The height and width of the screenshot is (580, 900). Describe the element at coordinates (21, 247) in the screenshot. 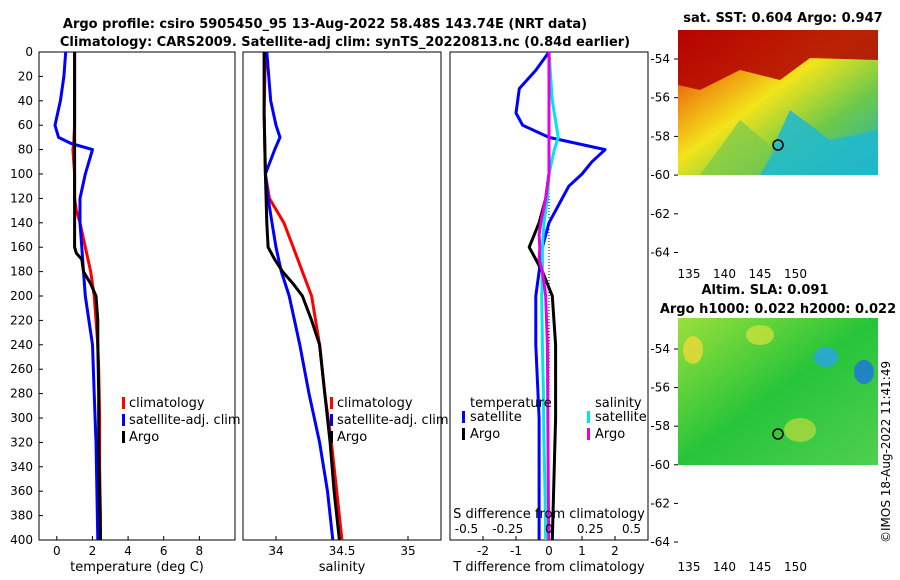

I see `depth-tick-label: 160` at that location.